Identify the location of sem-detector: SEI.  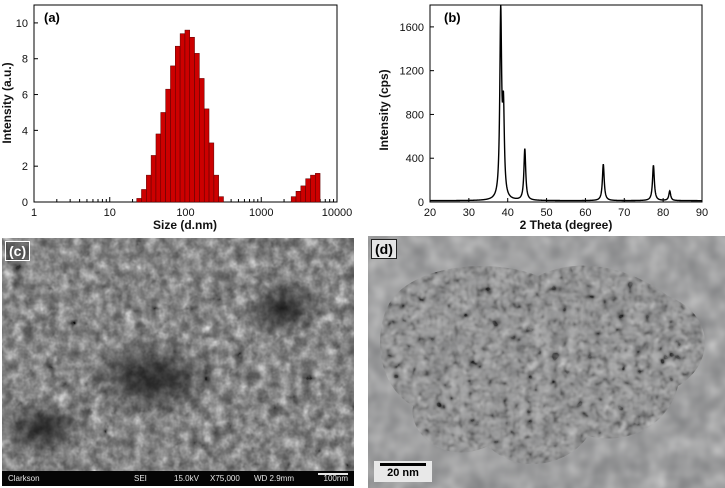
(140, 478).